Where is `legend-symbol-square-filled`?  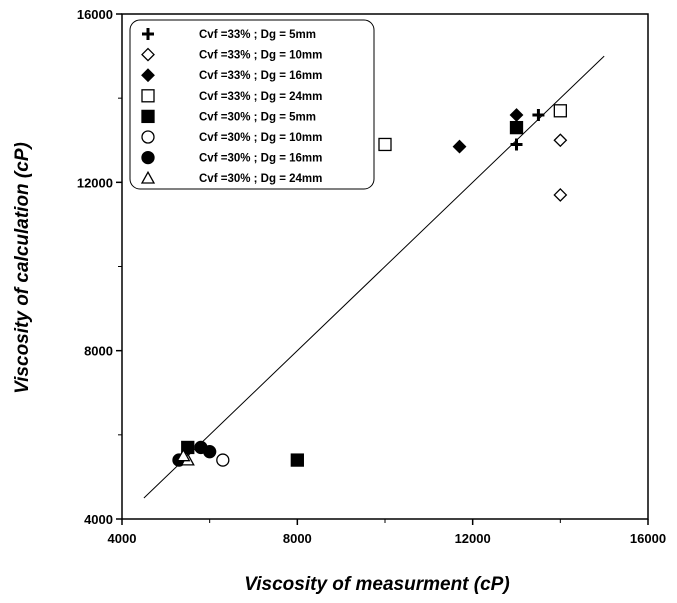
legend-symbol-square-filled is located at coordinates (148, 116).